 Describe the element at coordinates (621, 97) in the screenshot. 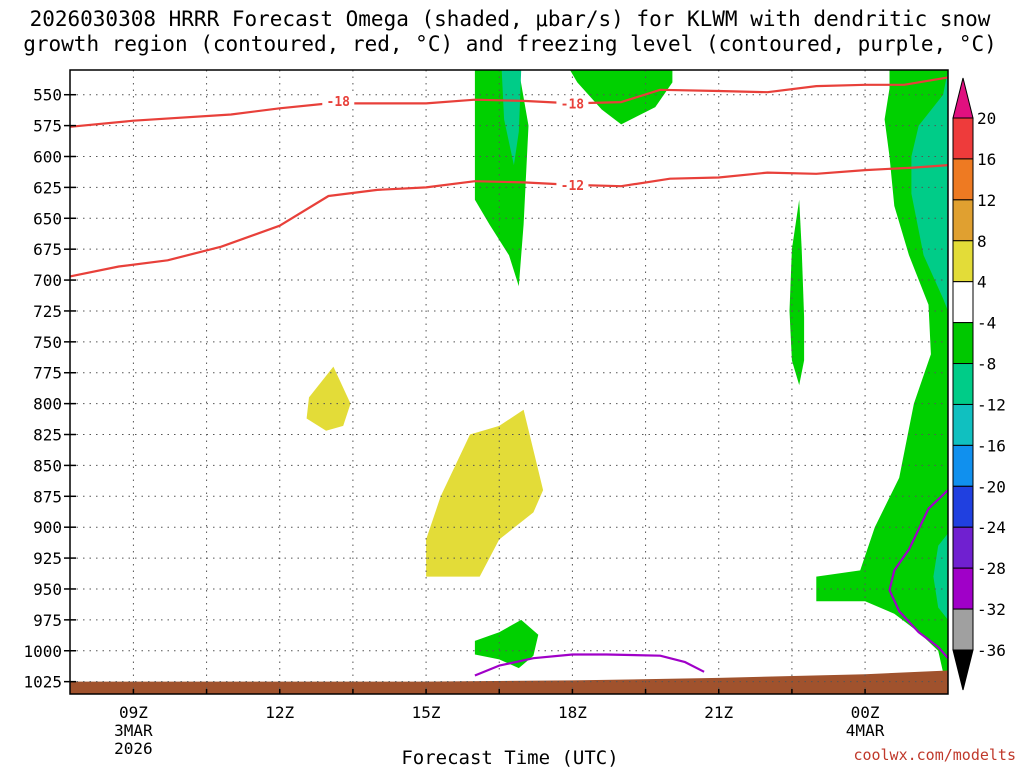

I see `omega-up-green-19z-top` at that location.